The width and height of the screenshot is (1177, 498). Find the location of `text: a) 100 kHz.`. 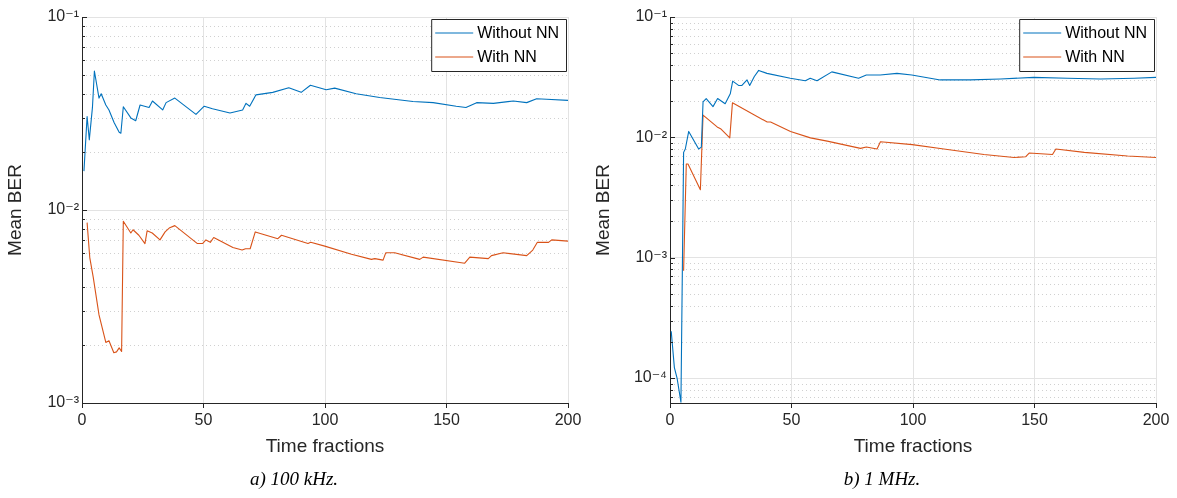

text: a) 100 kHz. is located at coordinates (294, 479).